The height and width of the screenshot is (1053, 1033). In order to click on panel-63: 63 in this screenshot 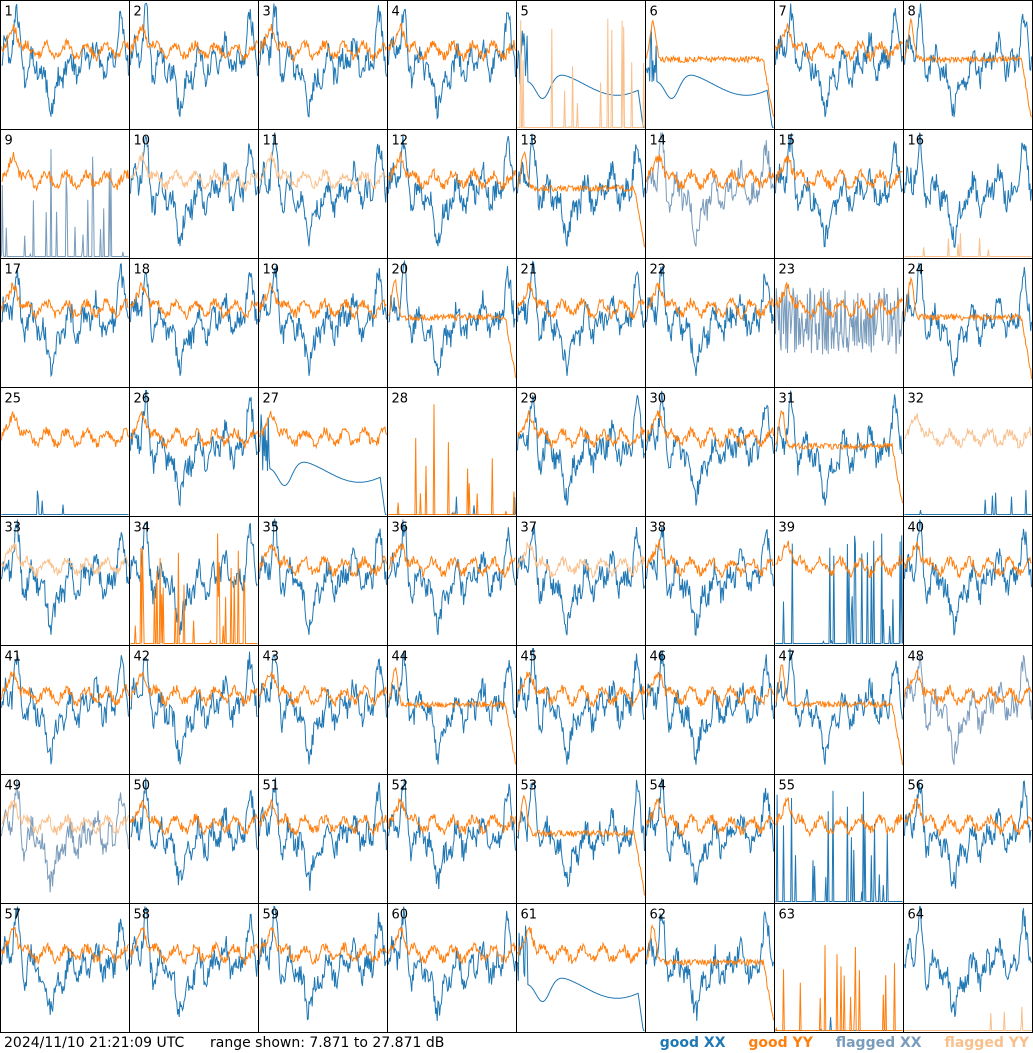, I will do `click(839, 968)`.